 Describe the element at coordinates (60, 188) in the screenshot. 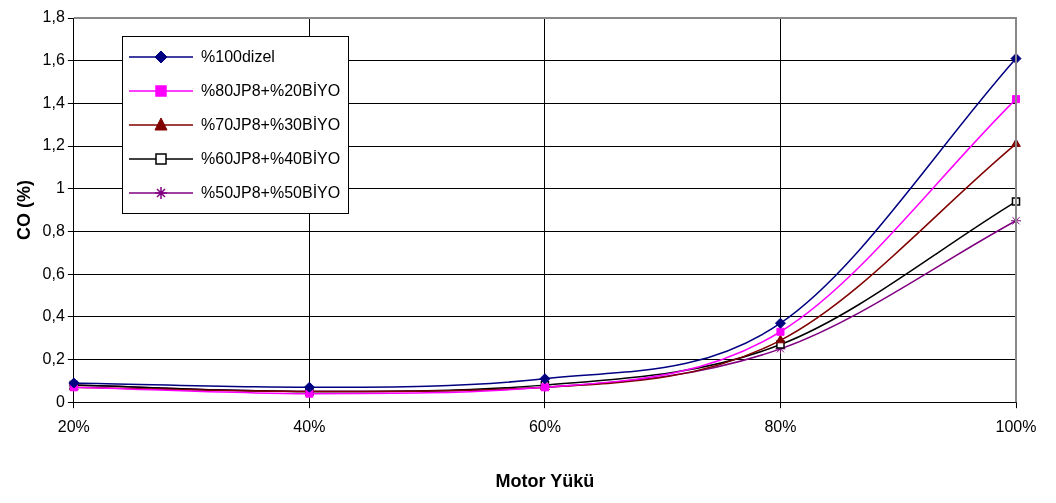

I see `y-tick-label: 1` at that location.